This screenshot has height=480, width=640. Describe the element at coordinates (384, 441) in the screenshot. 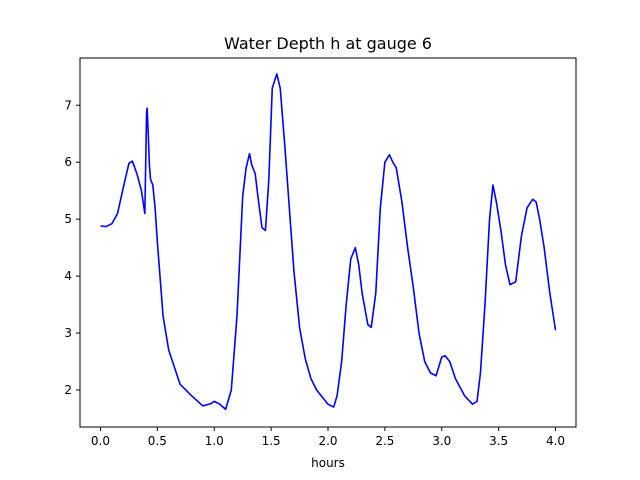

I see `x-tick-label: 2.5` at that location.